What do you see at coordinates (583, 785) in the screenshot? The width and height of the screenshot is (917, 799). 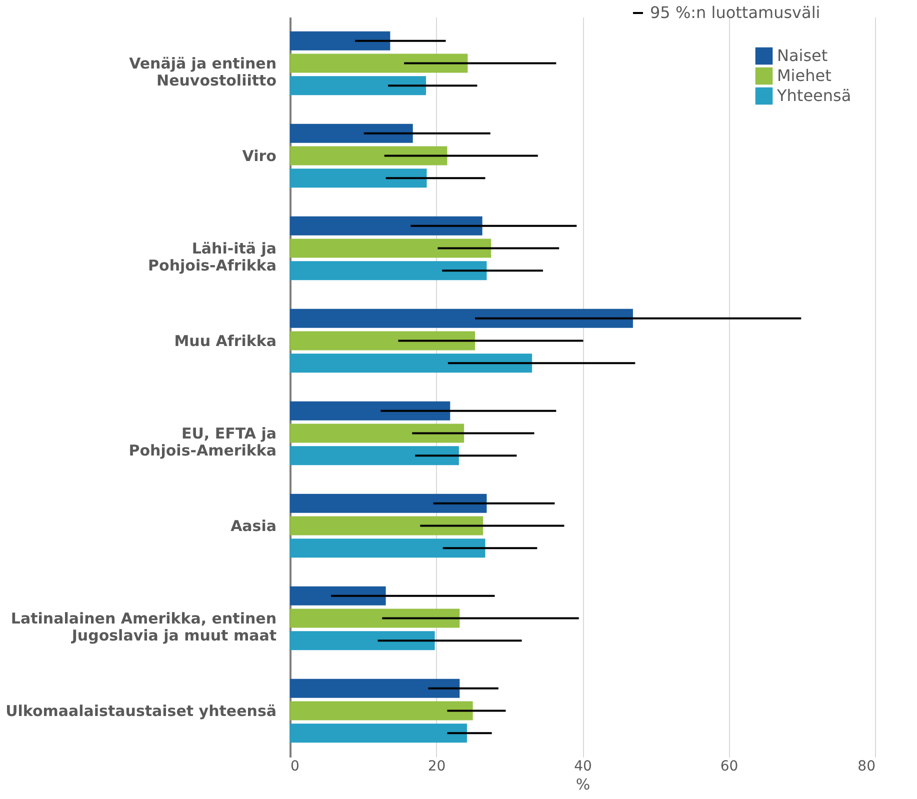 I see `x-axis-title: %` at bounding box center [583, 785].